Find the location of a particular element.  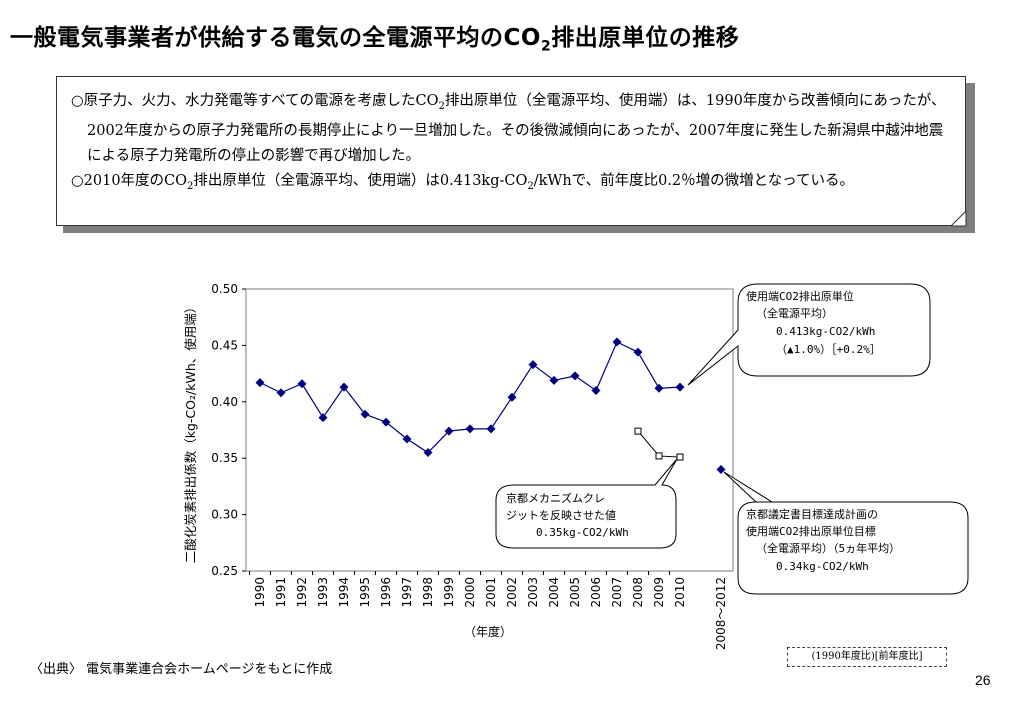

x-tick-label: 1994 is located at coordinates (344, 592).